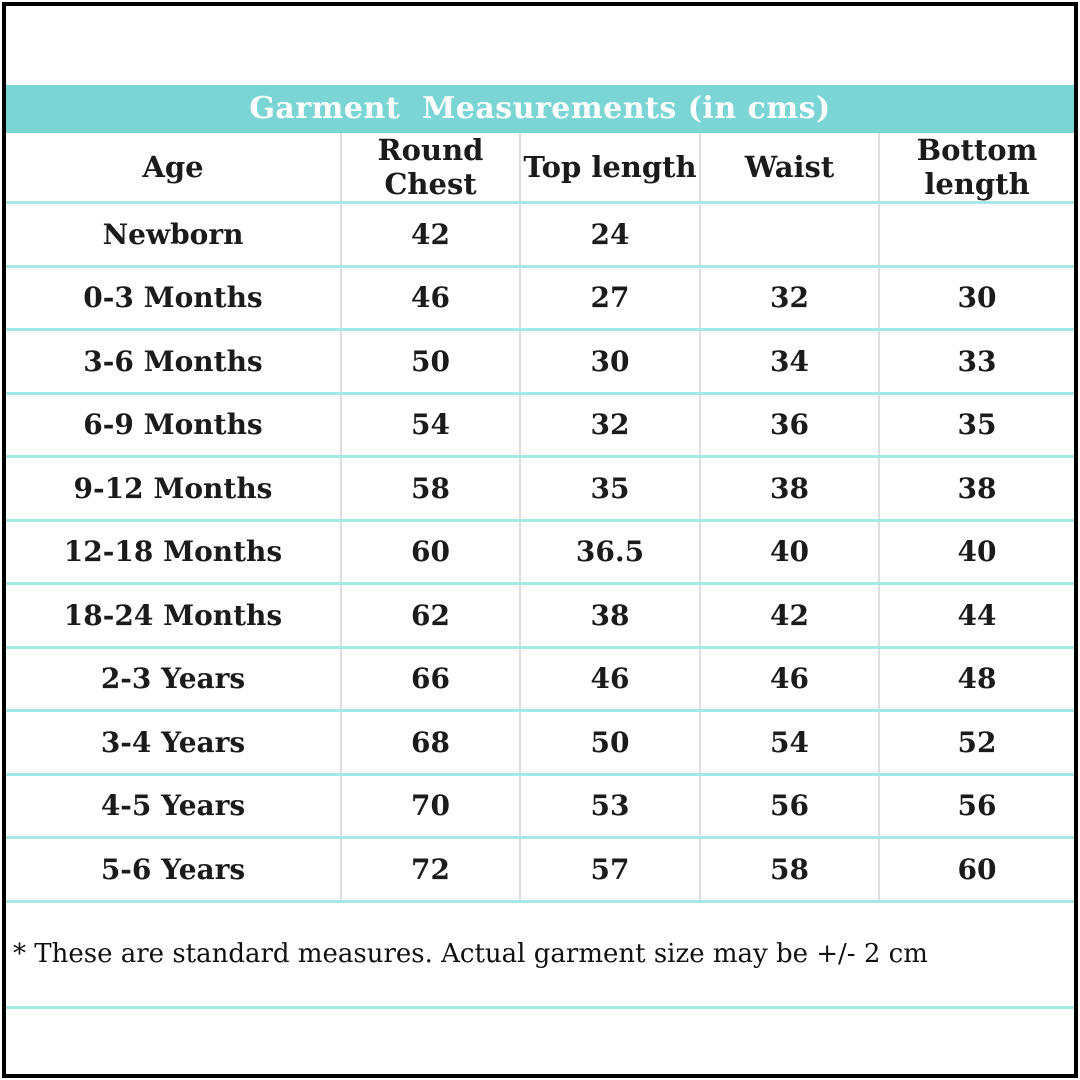  Describe the element at coordinates (609, 168) in the screenshot. I see `column-header-top-length: Top length` at that location.